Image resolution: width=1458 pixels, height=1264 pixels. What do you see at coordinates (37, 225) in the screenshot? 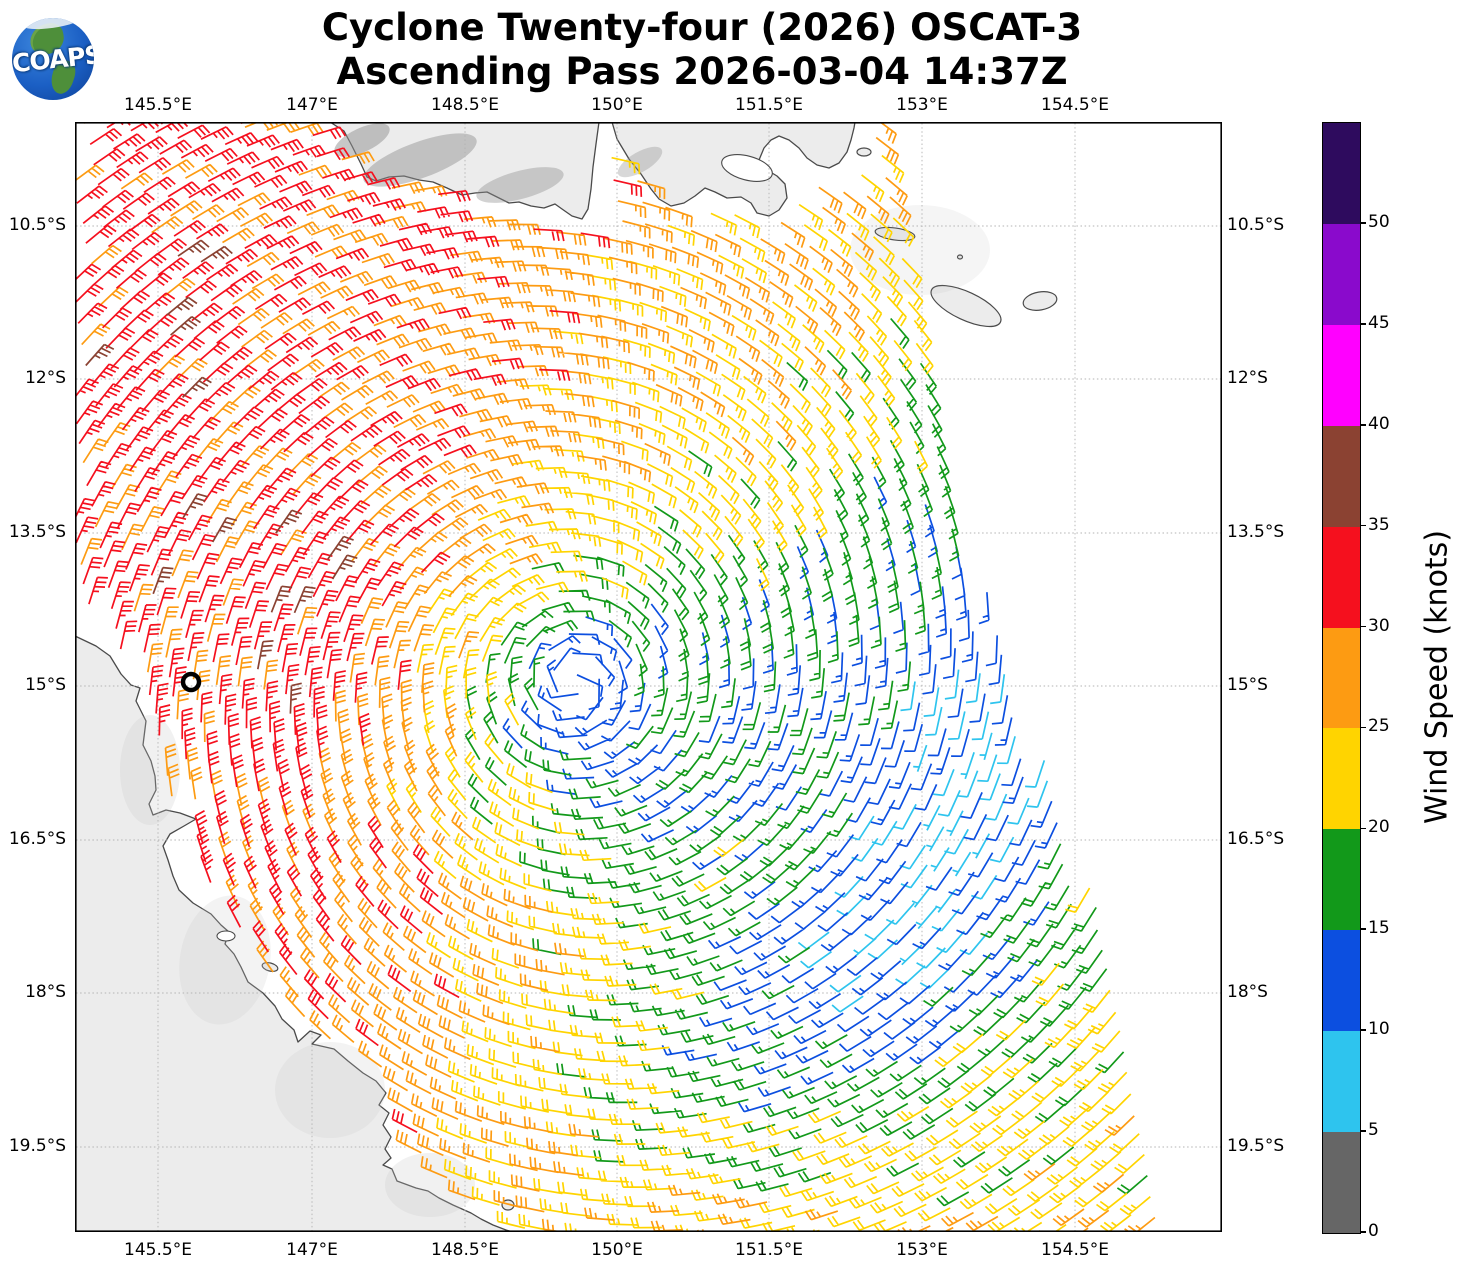
I see `lat-tick-label-left: 10.5°S` at bounding box center [37, 225].